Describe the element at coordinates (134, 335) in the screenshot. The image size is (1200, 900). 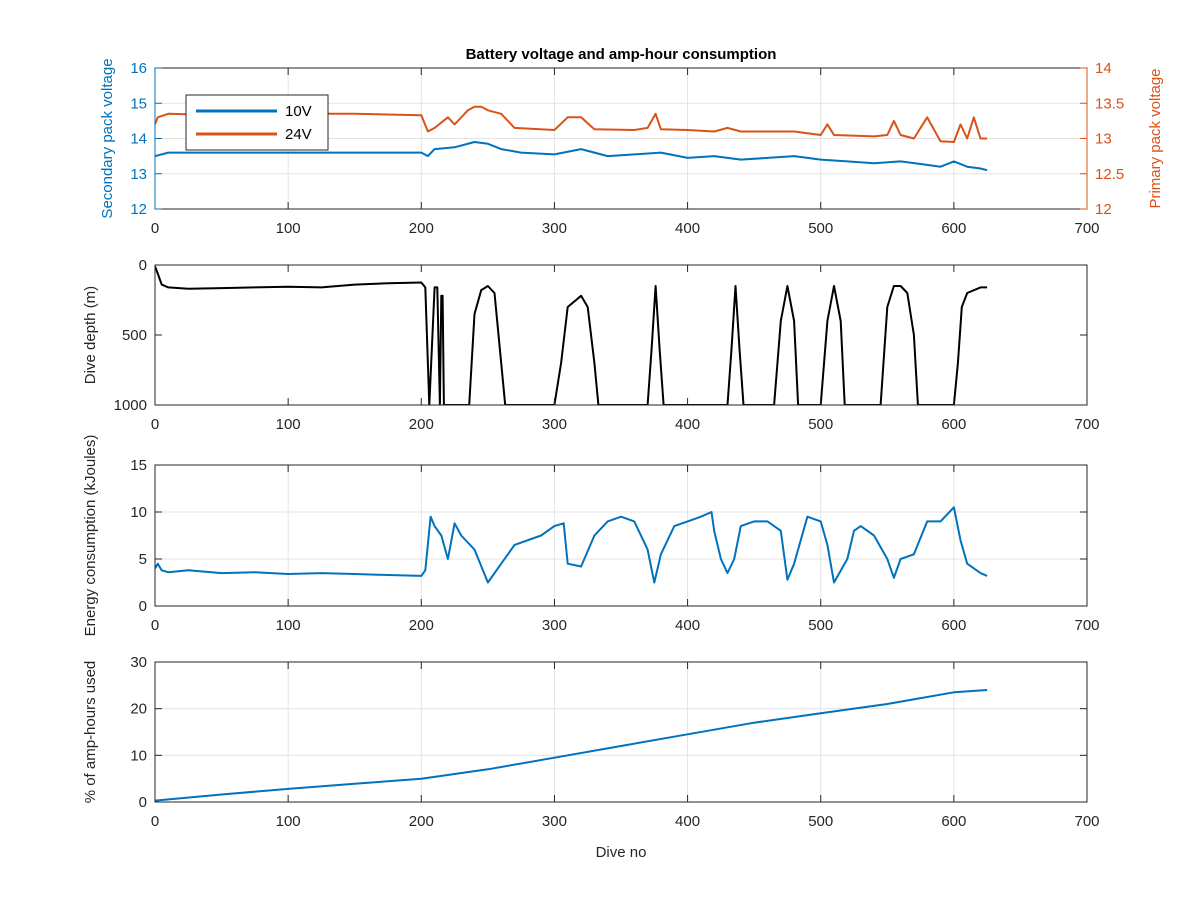
I see `y-tick-label: 500` at that location.